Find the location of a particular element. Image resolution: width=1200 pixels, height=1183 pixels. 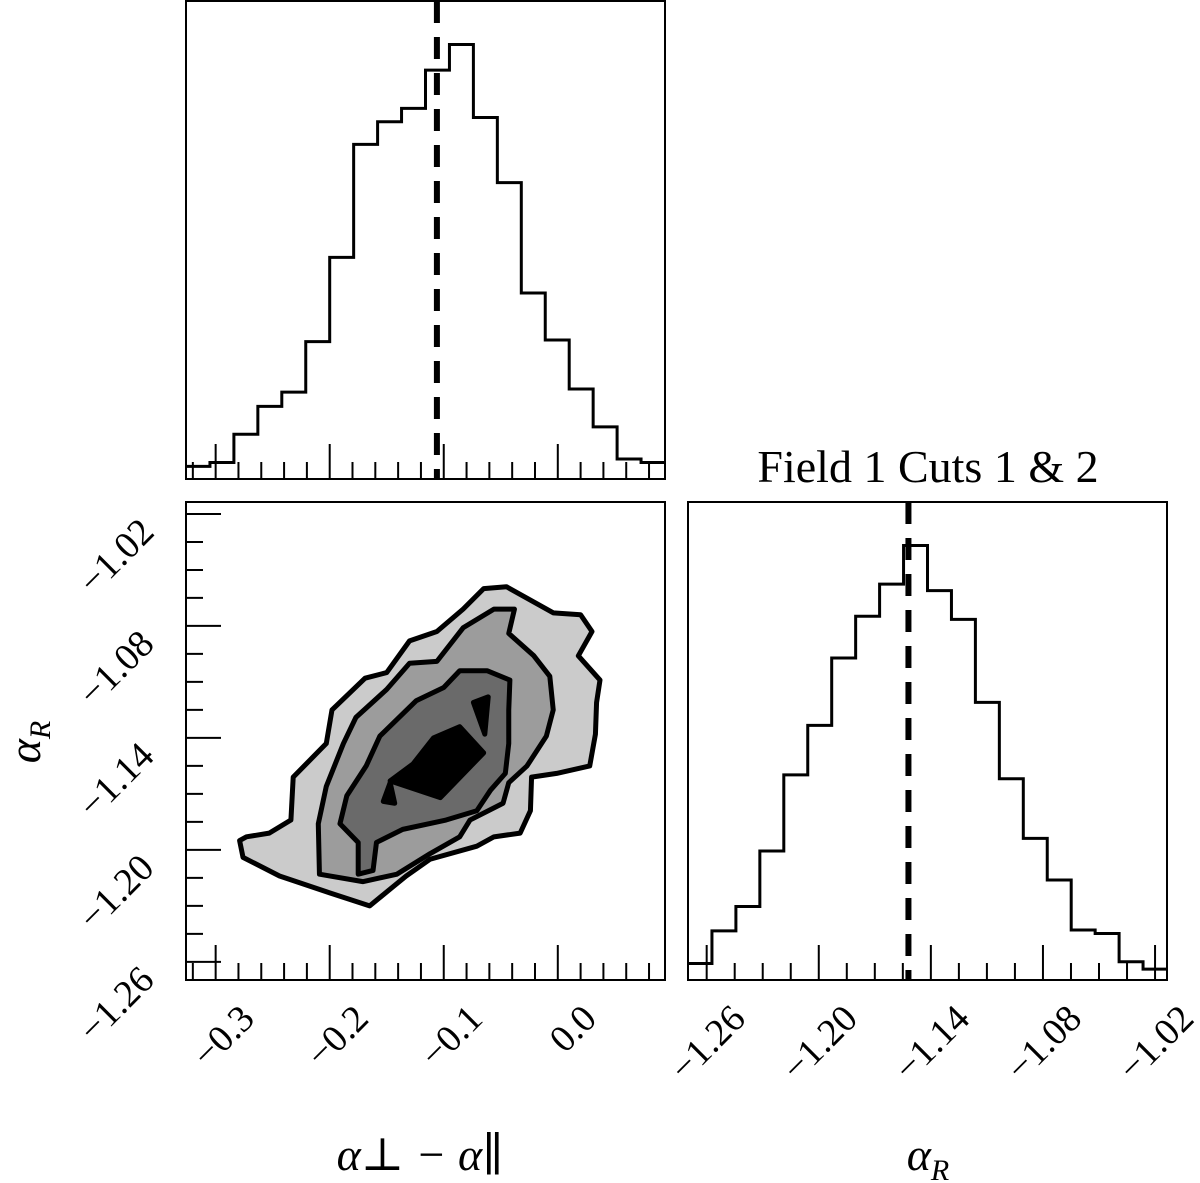

y-tick-label: −1.20 is located at coordinates (116, 893).